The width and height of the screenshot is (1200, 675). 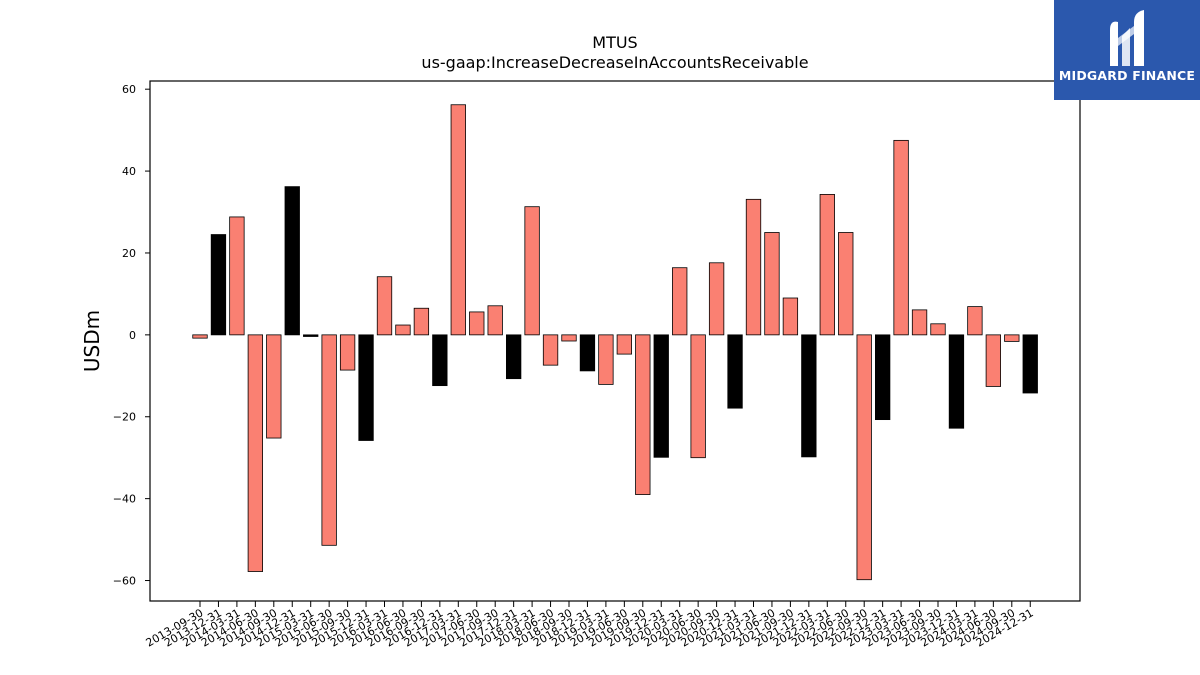 I want to click on y-axis-ticks: 60 40 20 0 −20 −40 −60, so click(x=131, y=335).